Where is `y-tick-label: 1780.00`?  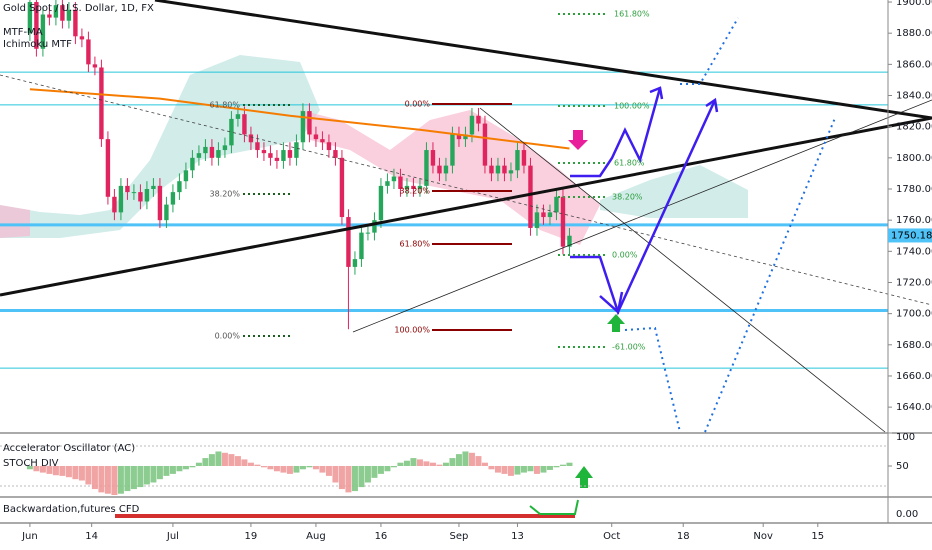 y-tick-label: 1780.00 is located at coordinates (914, 189).